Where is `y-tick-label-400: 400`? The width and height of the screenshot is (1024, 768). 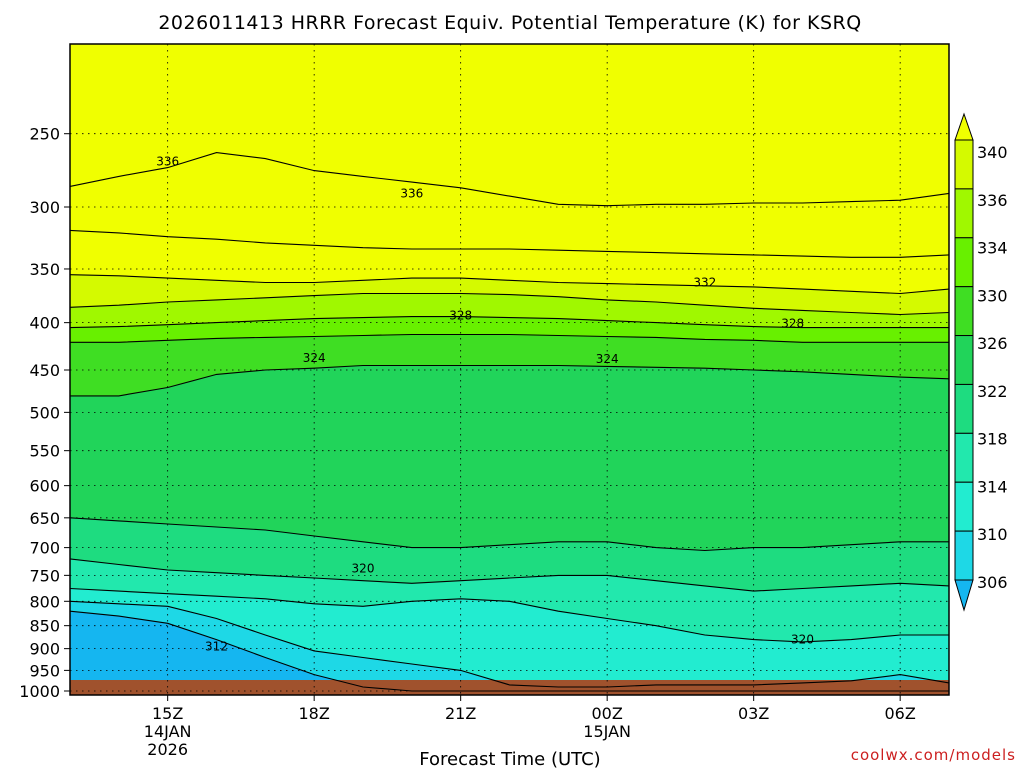
y-tick-label-400: 400 is located at coordinates (44, 323).